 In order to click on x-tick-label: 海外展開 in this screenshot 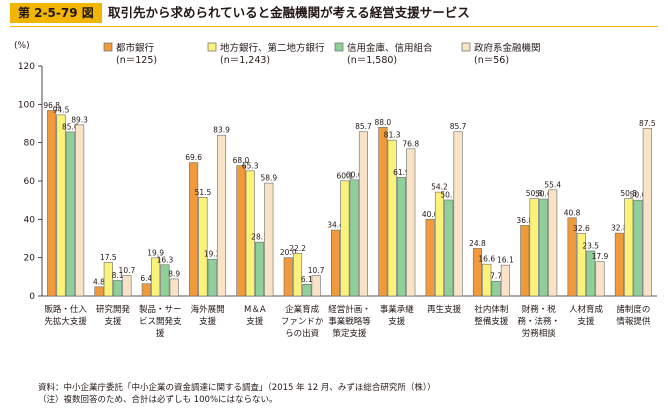, I will do `click(208, 309)`.